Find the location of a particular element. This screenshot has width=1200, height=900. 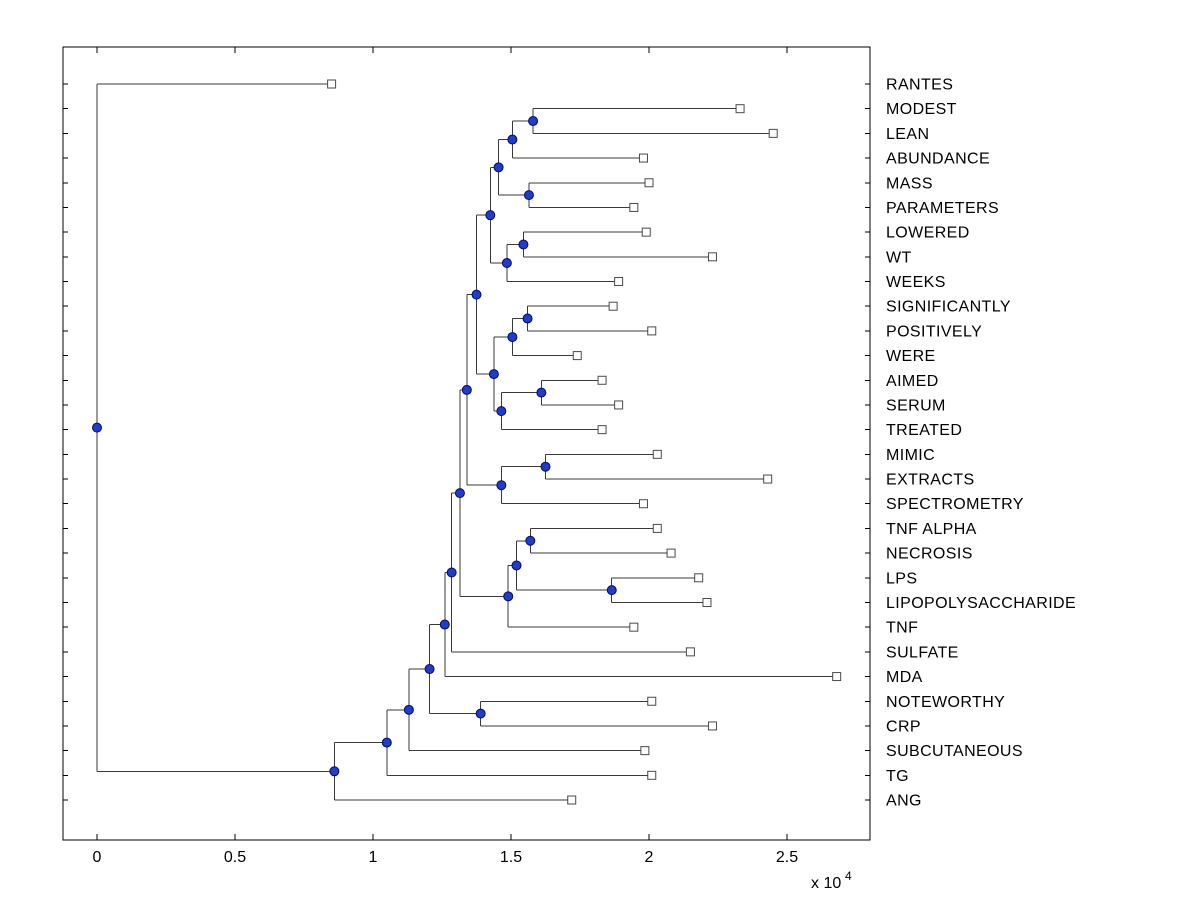

leaf-label: MODEST is located at coordinates (921, 109).